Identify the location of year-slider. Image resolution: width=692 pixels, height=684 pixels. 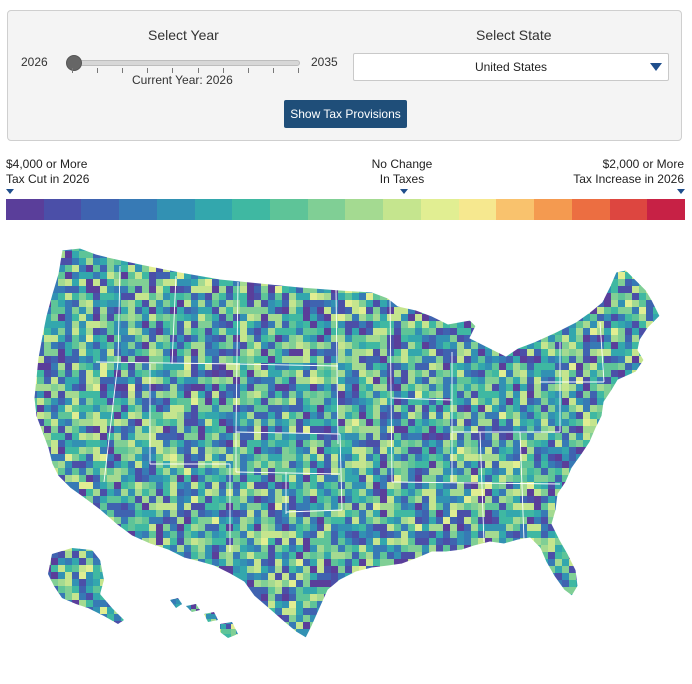
(183, 63).